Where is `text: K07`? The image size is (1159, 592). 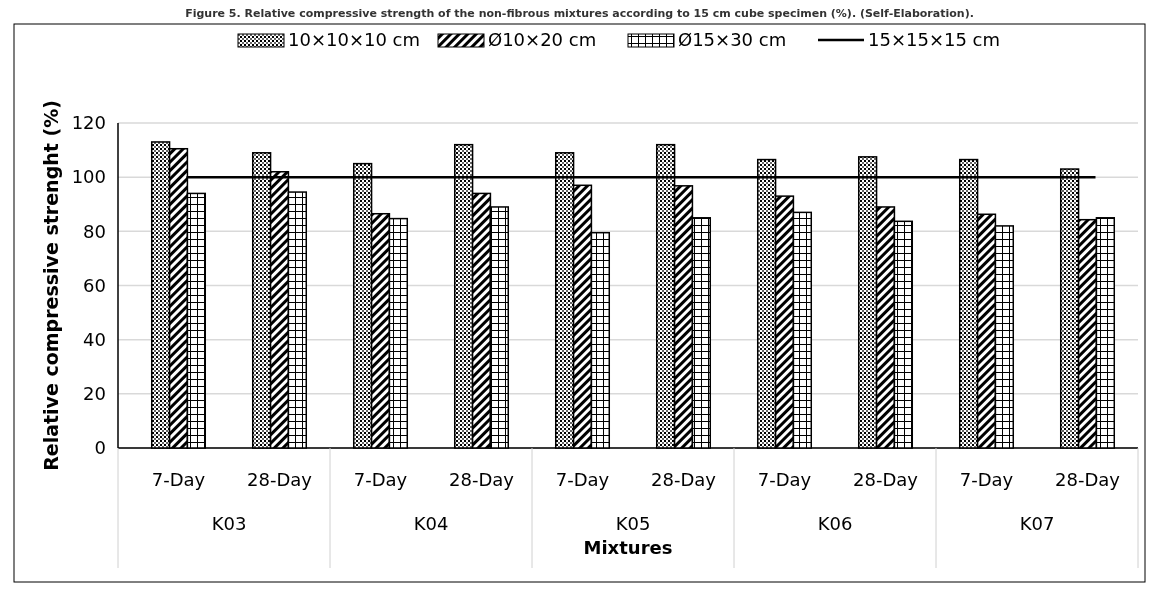
text: K07 is located at coordinates (1037, 523).